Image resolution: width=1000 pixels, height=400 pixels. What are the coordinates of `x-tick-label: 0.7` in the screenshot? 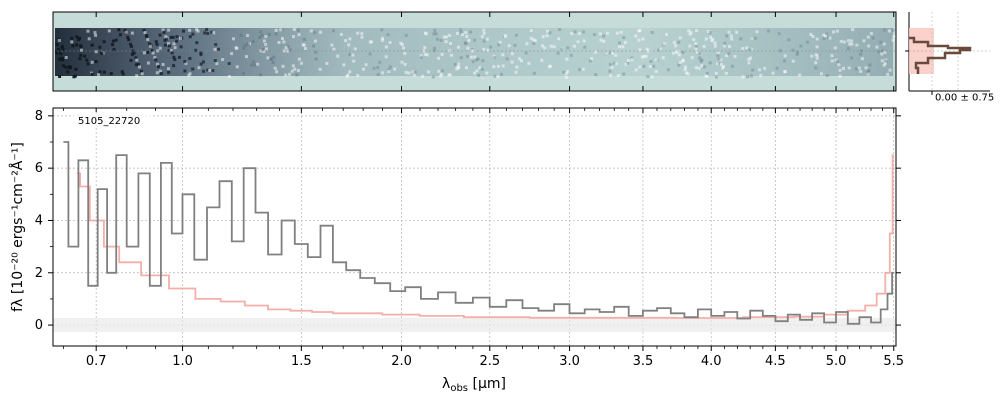 It's located at (96, 361).